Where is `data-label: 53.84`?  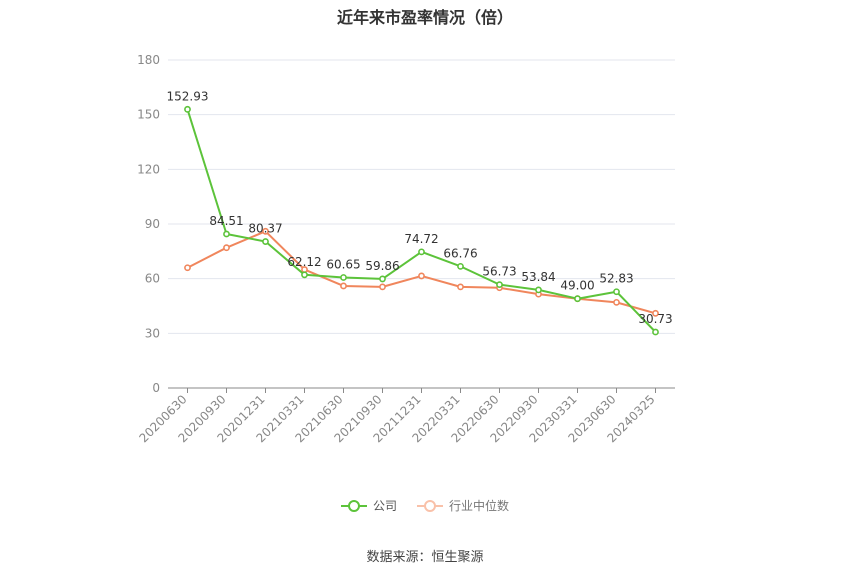 data-label: 53.84 is located at coordinates (538, 277).